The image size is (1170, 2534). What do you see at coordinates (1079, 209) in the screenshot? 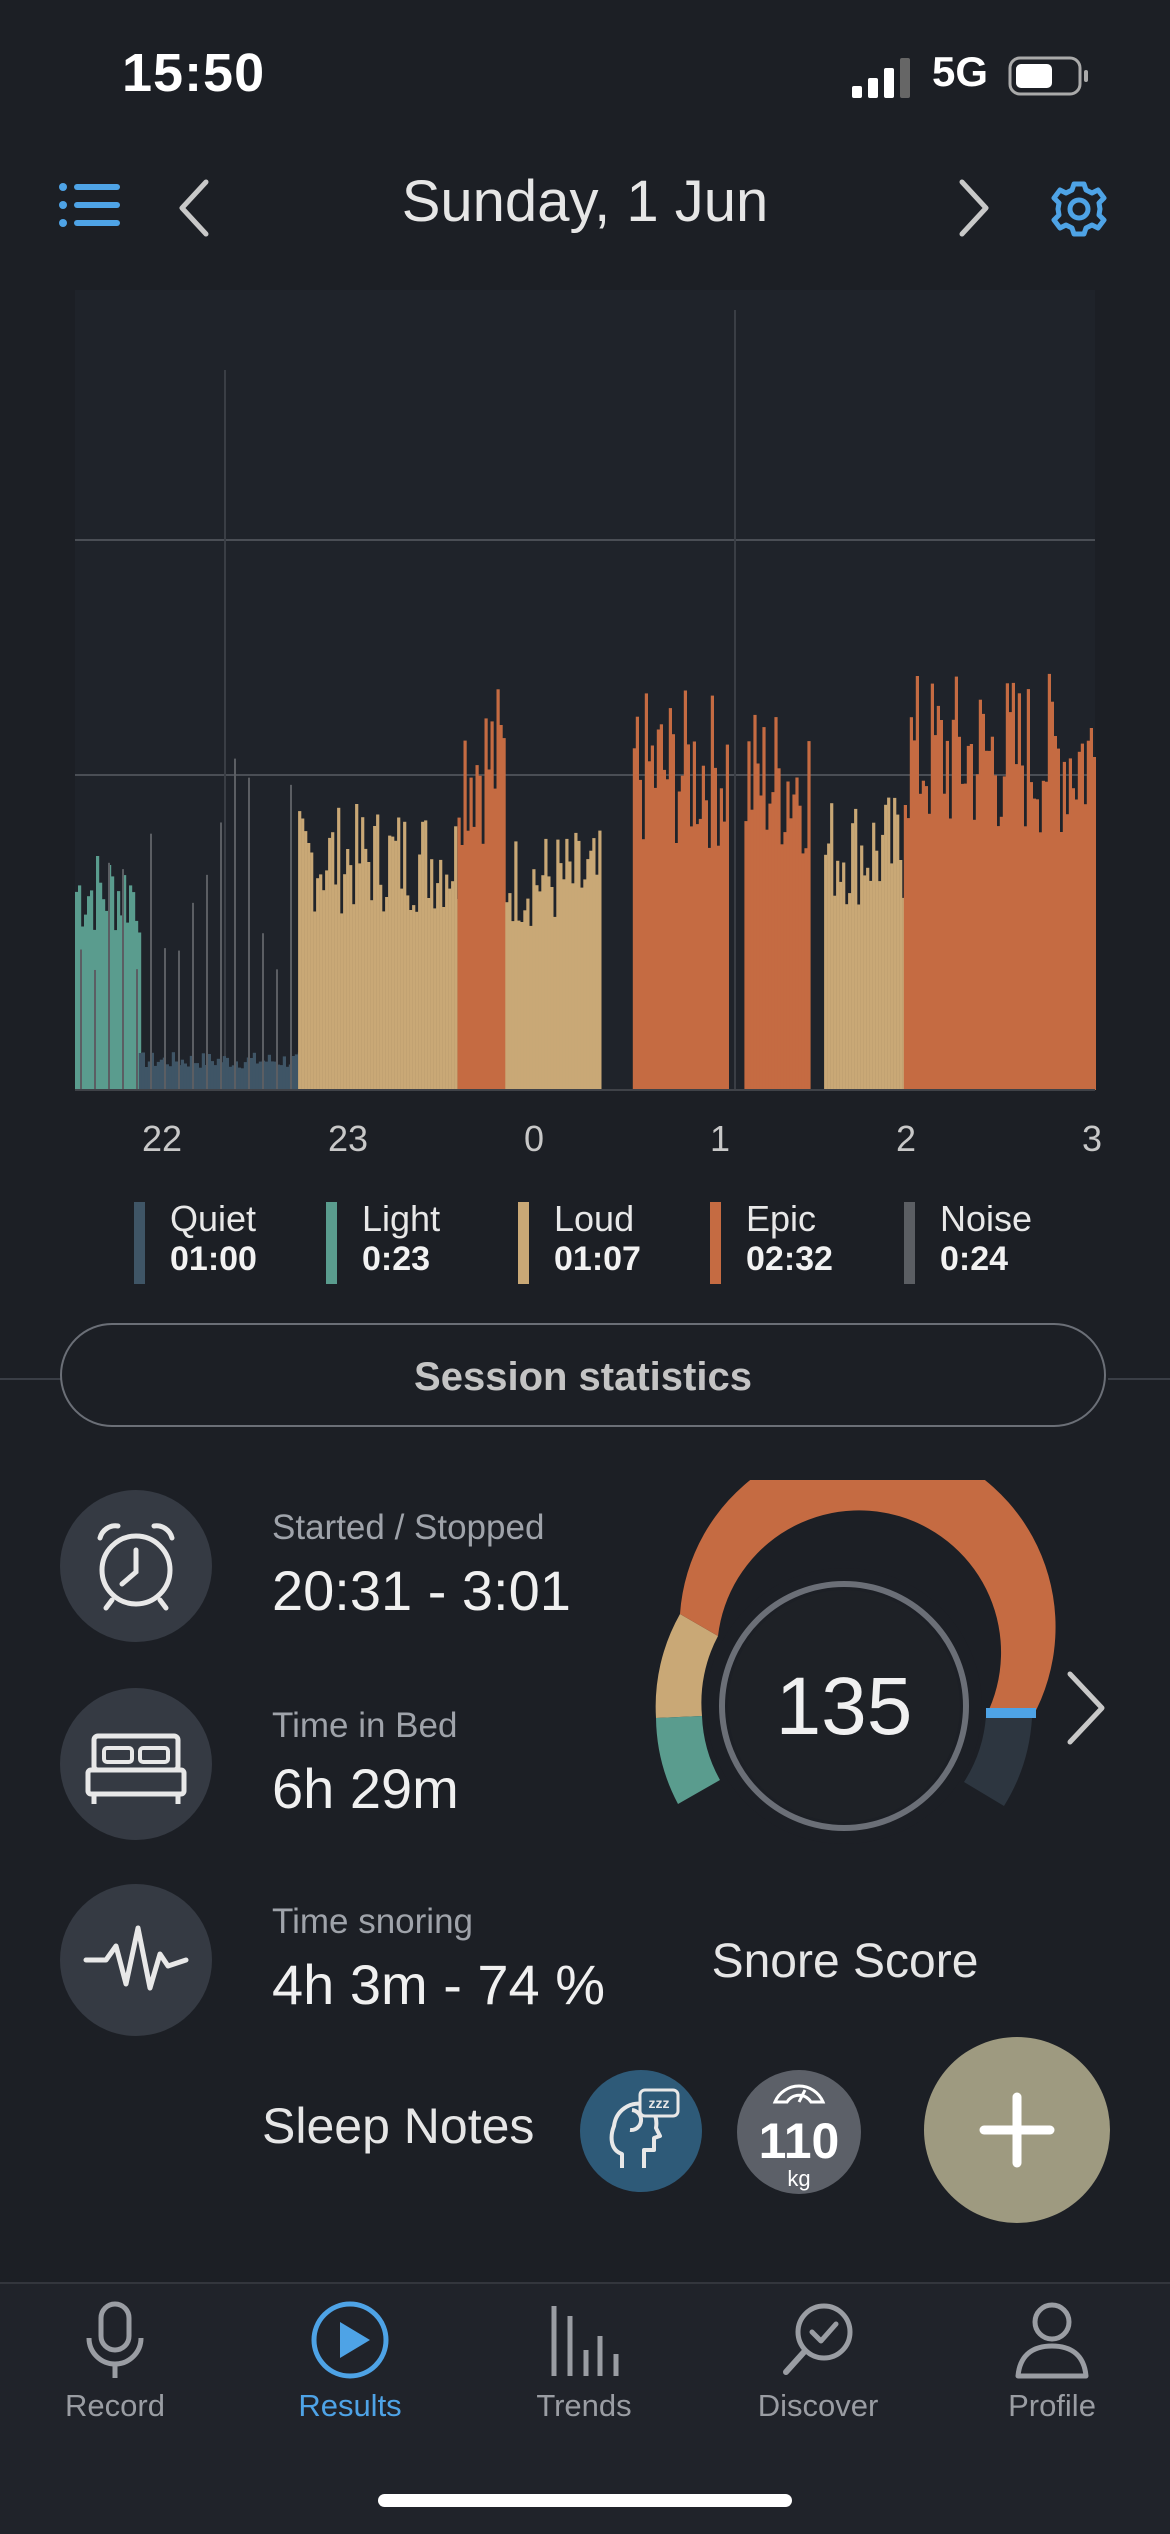
I see `settings-gear-icon` at bounding box center [1079, 209].